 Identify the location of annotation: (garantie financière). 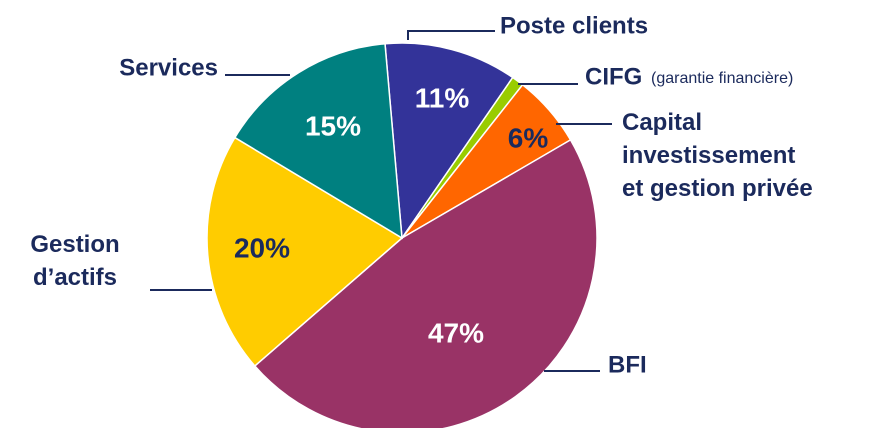
(722, 78).